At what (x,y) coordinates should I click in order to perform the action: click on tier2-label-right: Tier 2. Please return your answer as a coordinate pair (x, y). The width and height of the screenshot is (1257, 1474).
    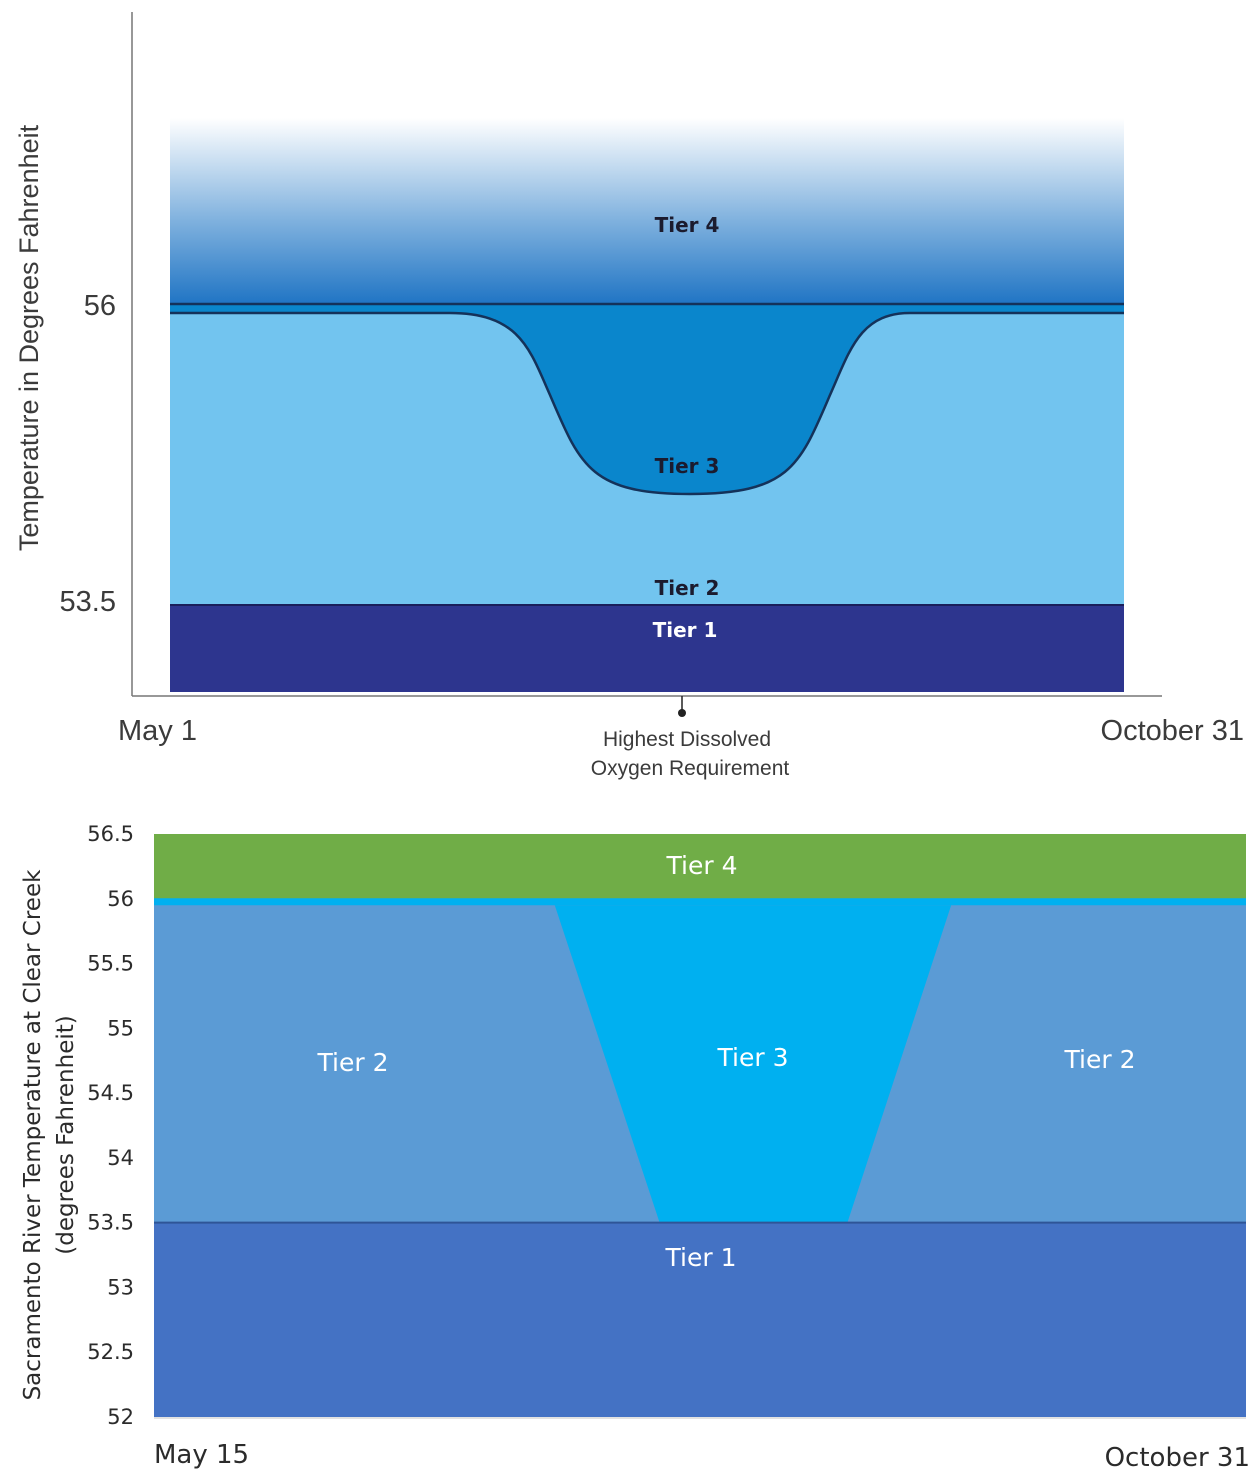
    Looking at the image, I should click on (1100, 1059).